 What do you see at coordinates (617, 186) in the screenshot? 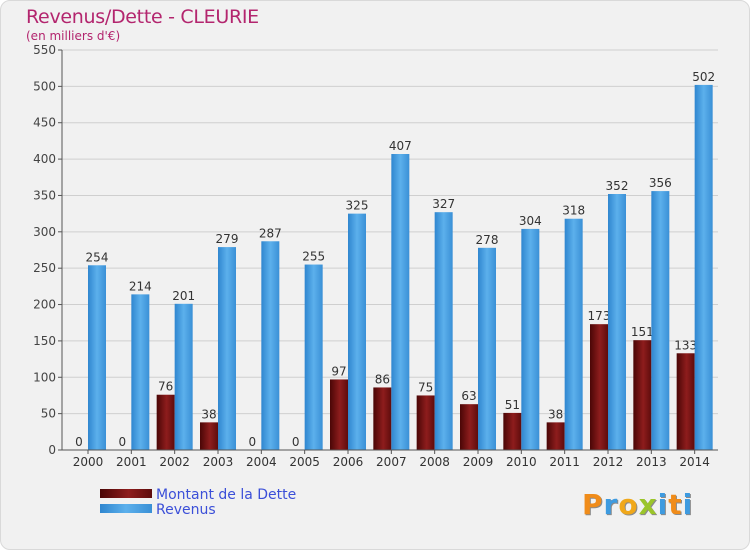
I see `revenue-value-label: 352` at bounding box center [617, 186].